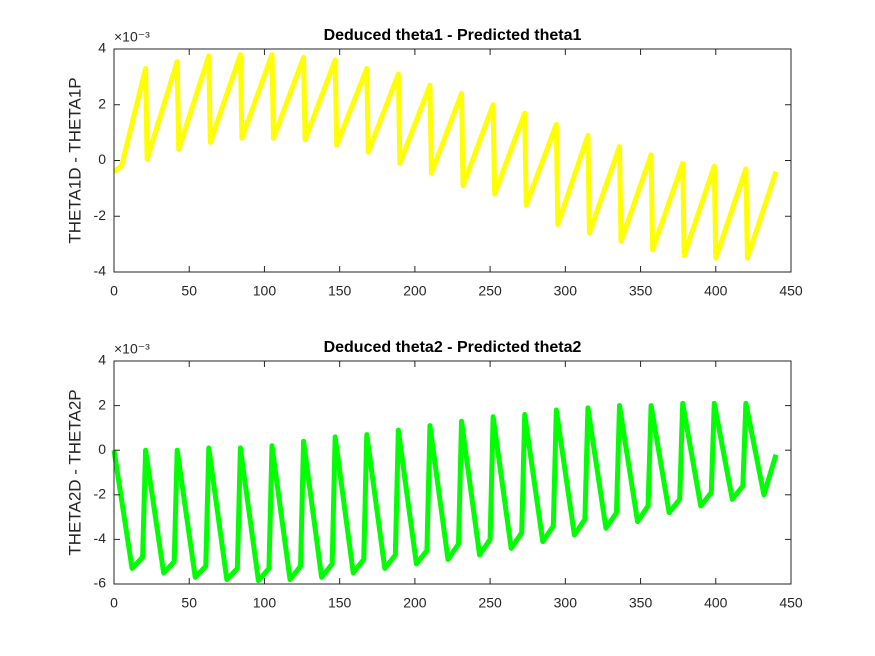 The width and height of the screenshot is (875, 656). Describe the element at coordinates (74, 472) in the screenshot. I see `y-axis-label: THETA2D - THETA2P` at that location.